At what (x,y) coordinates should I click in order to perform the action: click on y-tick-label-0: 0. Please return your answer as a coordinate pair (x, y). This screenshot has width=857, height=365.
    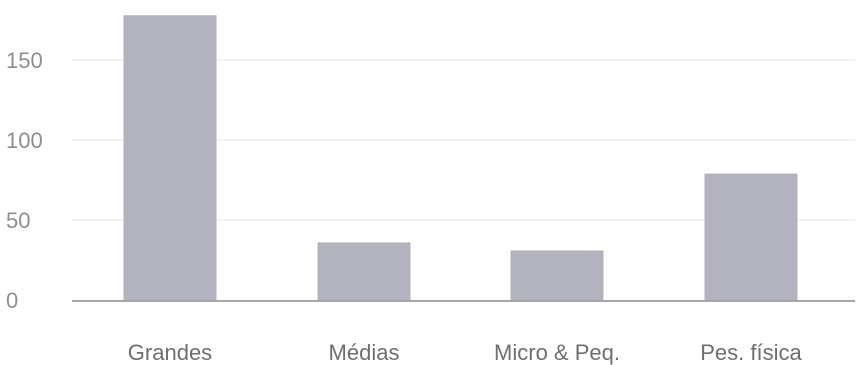
    Looking at the image, I should click on (12, 300).